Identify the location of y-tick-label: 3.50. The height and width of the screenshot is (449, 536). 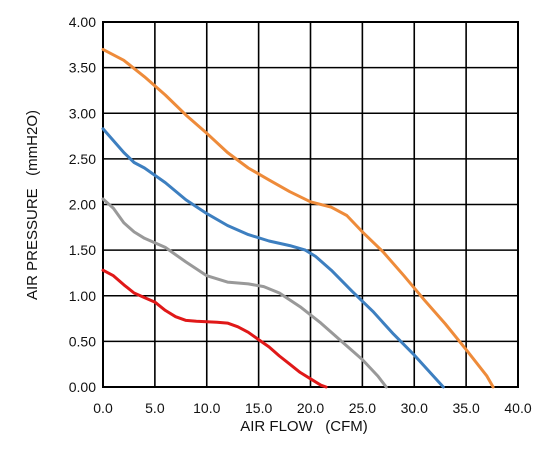
(82, 68).